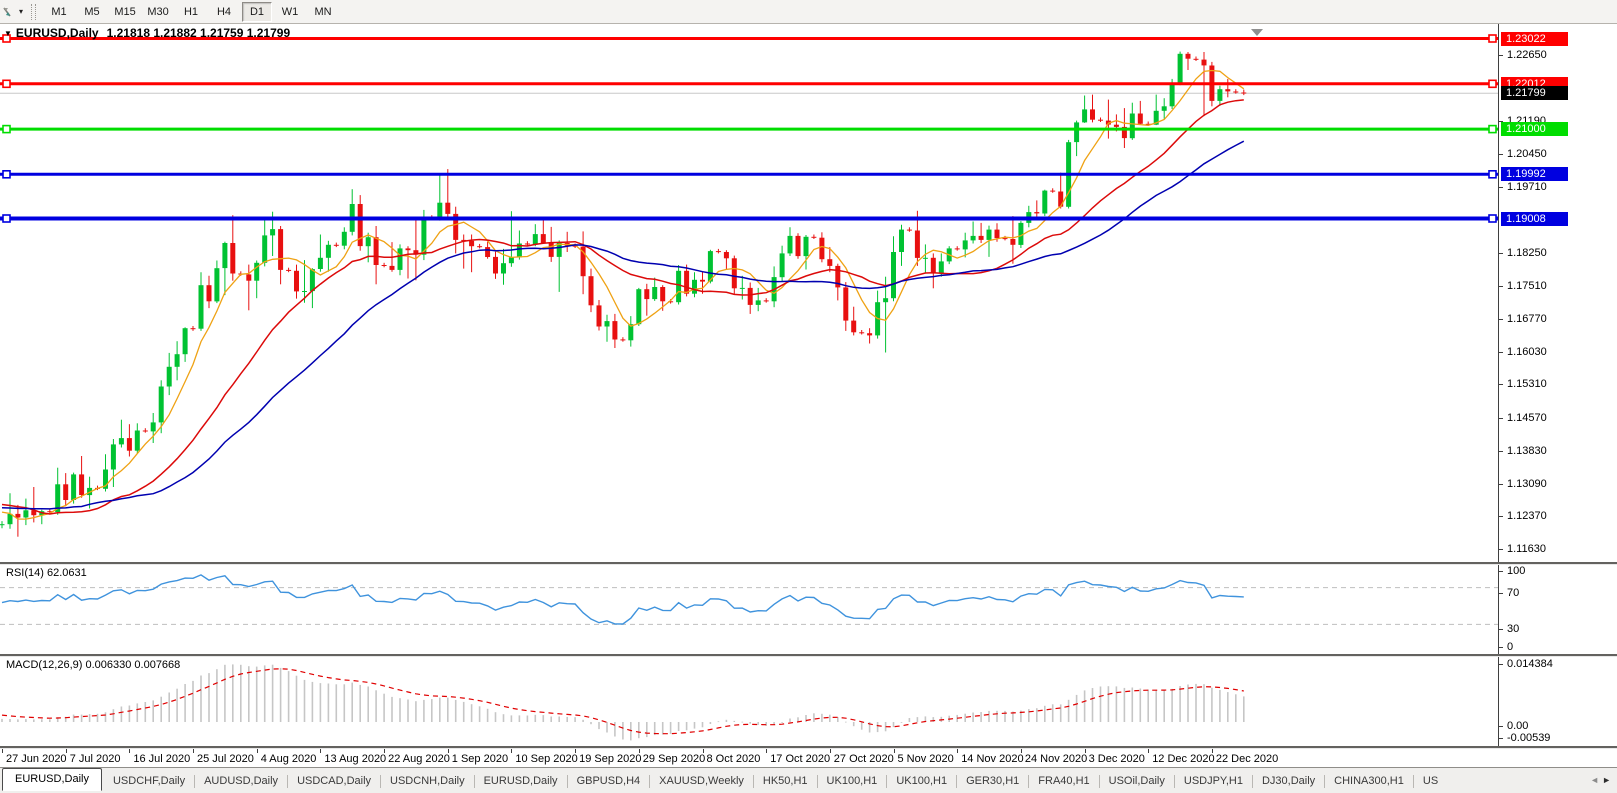  Describe the element at coordinates (34, 11) in the screenshot. I see `toolbar-grip-handle` at that location.